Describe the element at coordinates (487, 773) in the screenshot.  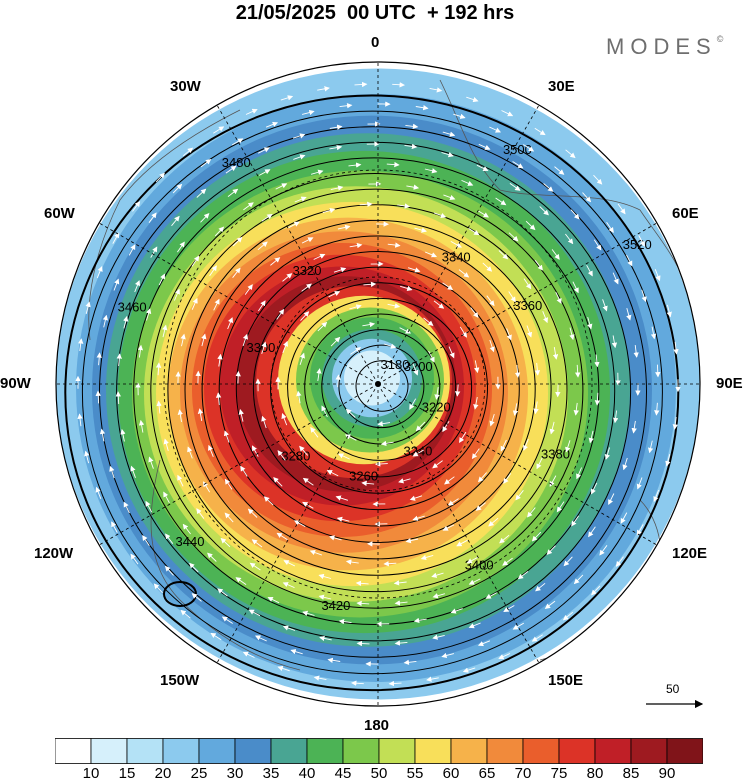
I see `colorbar-tick-label: 65` at that location.